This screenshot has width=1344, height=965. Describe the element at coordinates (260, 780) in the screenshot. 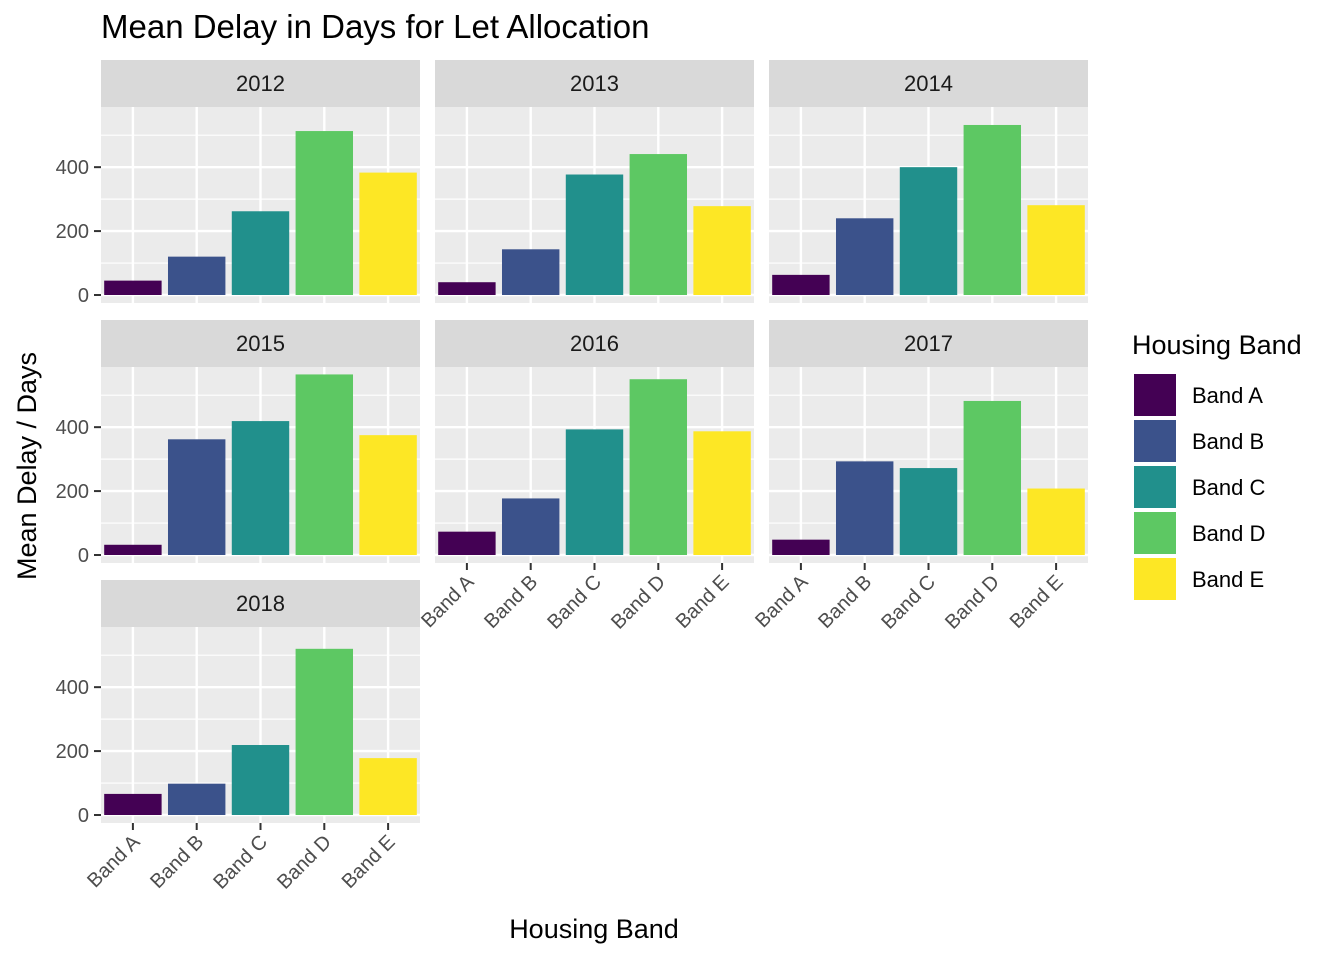

I see `bar-2018-band-c` at that location.